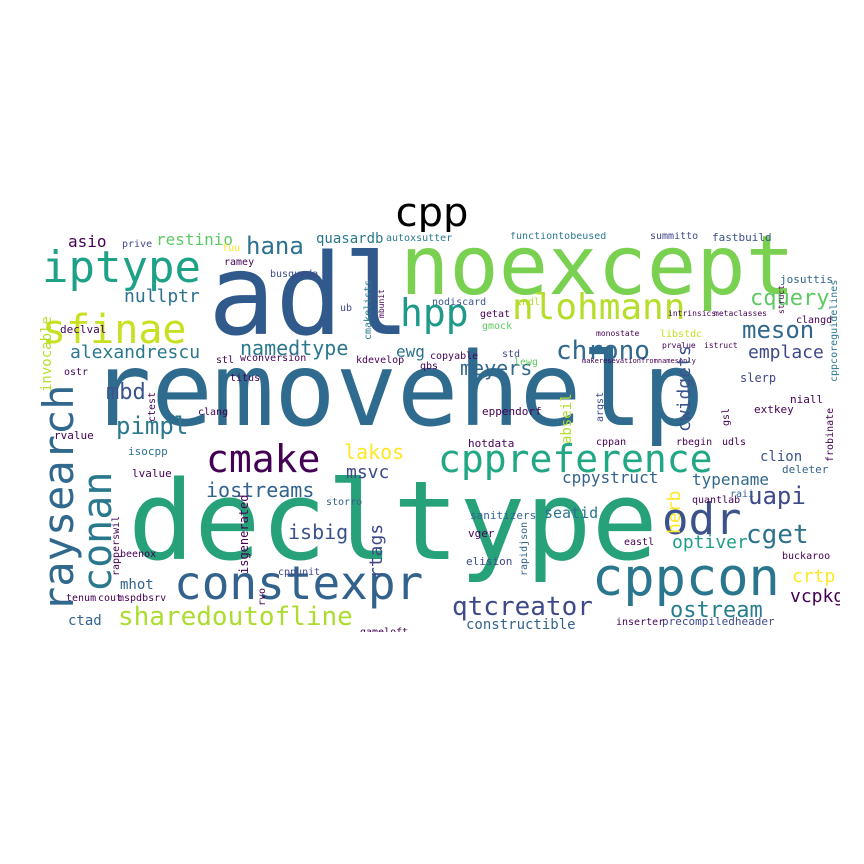  I want to click on word-intrinsics: intrinsics, so click(692, 313).